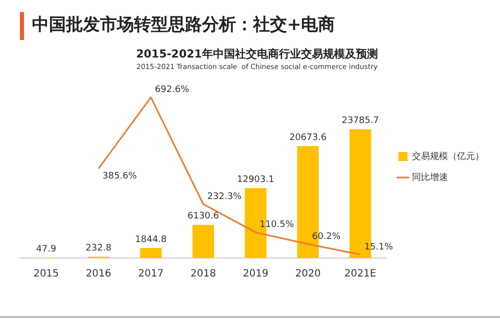 The height and width of the screenshot is (324, 500). I want to click on data-label: 1844.8, so click(151, 239).